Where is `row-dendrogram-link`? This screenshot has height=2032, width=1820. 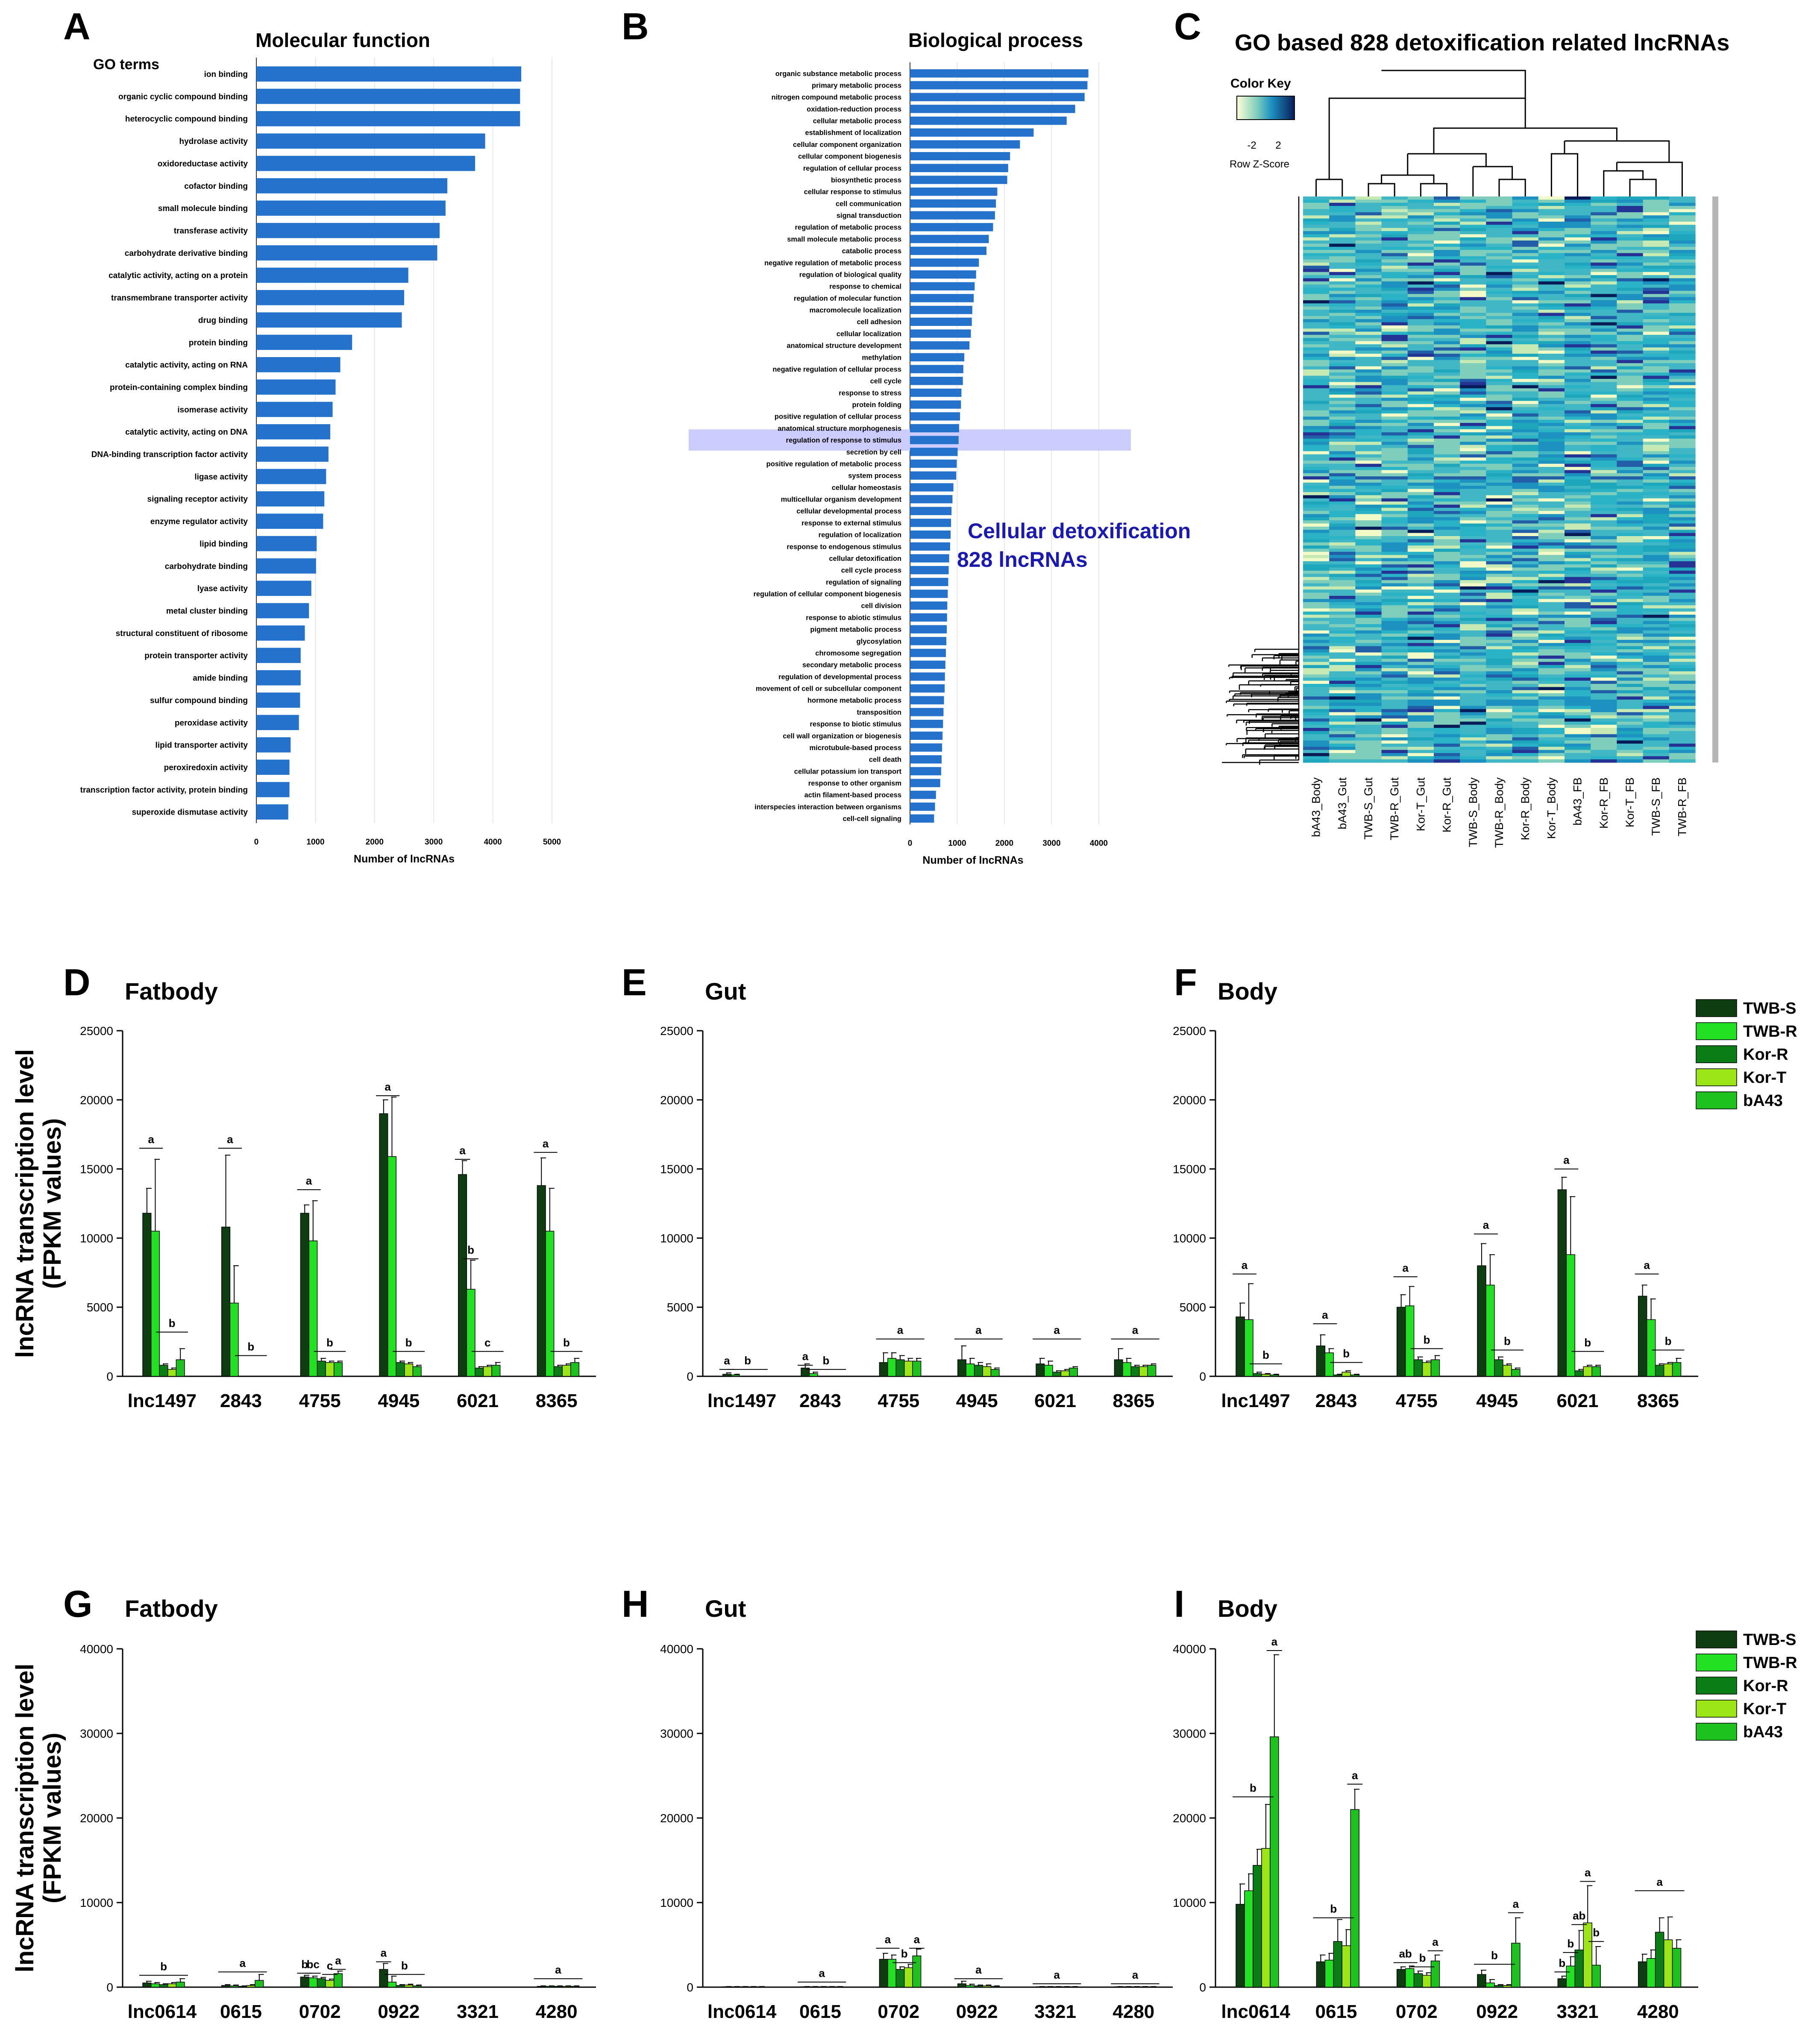 row-dendrogram-link is located at coordinates (1269, 687).